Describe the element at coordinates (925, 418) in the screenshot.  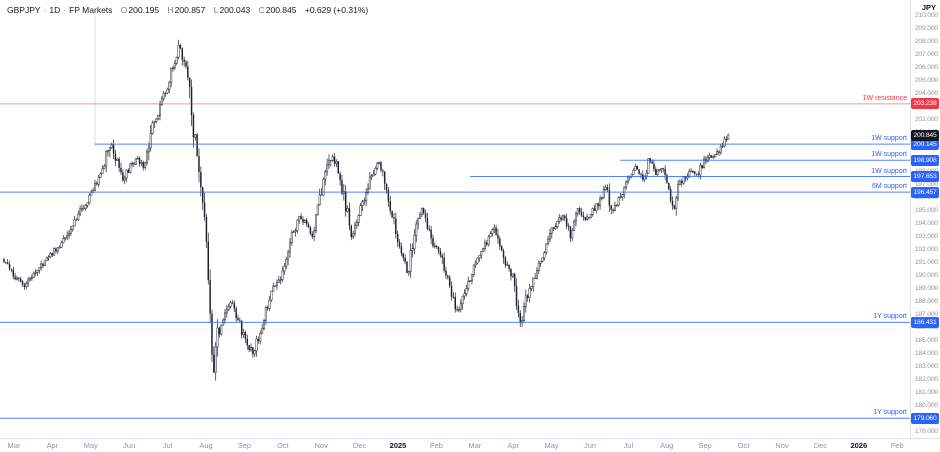
I see `price-badge: 179.060` at that location.